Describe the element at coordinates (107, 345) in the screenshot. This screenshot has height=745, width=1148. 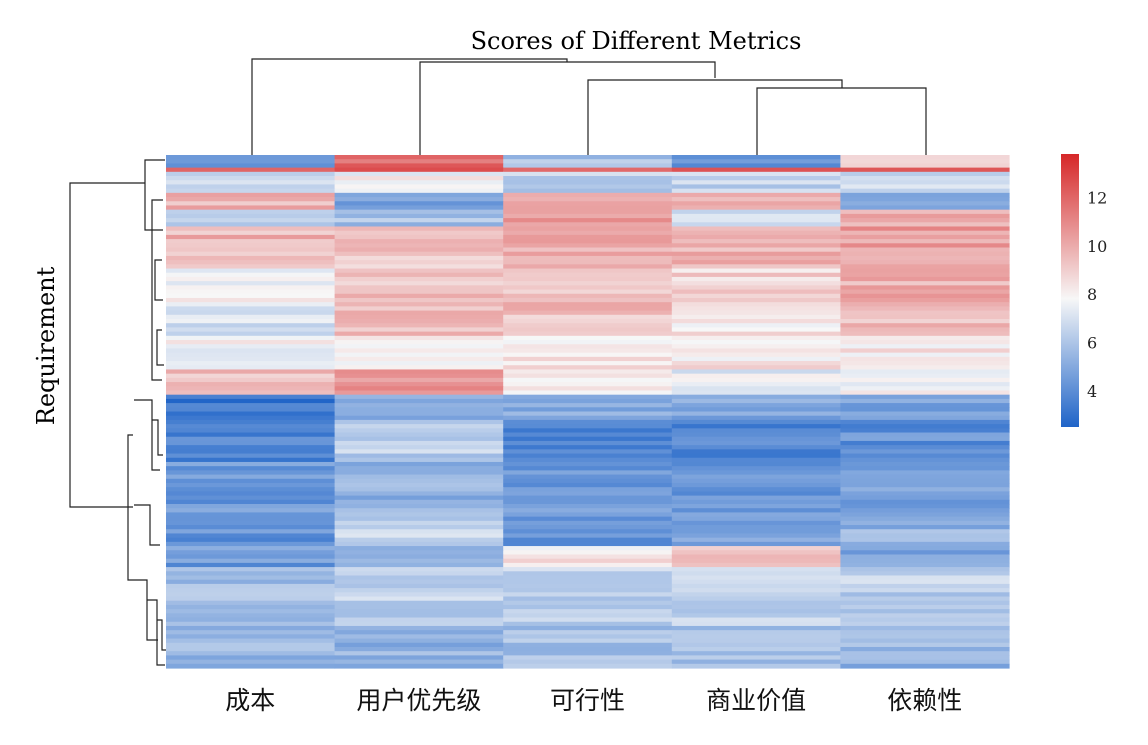
I see `row-dendro-link` at that location.